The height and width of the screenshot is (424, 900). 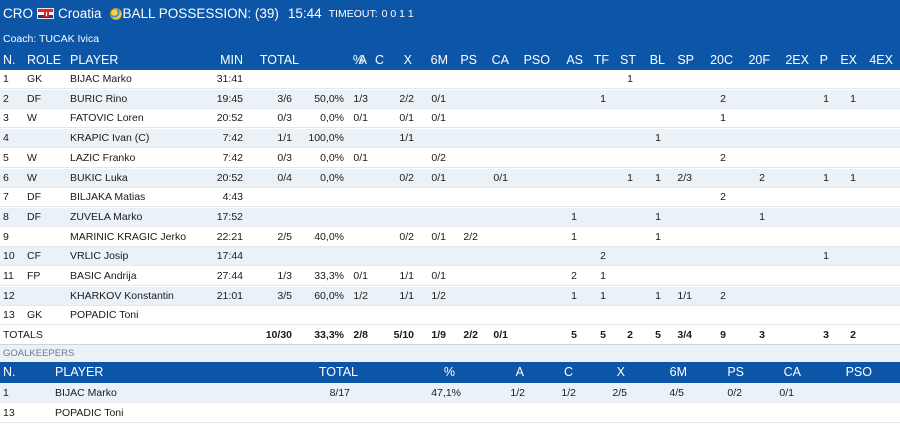 What do you see at coordinates (115, 13) in the screenshot?
I see `ball-icon` at bounding box center [115, 13].